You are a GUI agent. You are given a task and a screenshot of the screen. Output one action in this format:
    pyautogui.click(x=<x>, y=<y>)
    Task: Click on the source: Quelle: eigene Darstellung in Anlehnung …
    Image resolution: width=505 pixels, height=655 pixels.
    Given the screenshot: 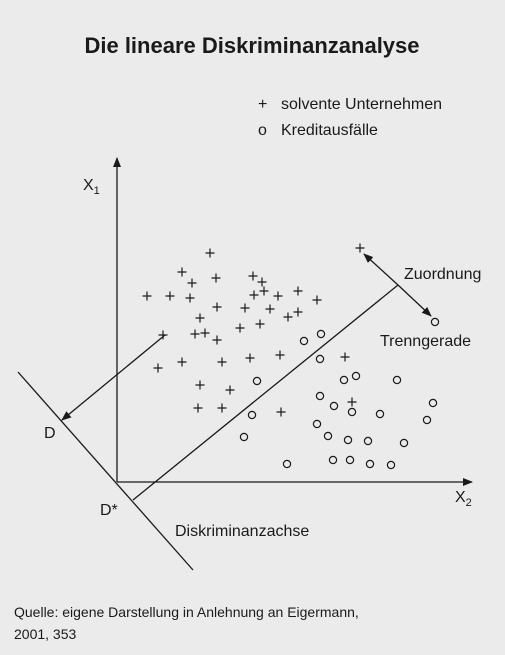 What is the action you would take?
    pyautogui.click(x=186, y=612)
    